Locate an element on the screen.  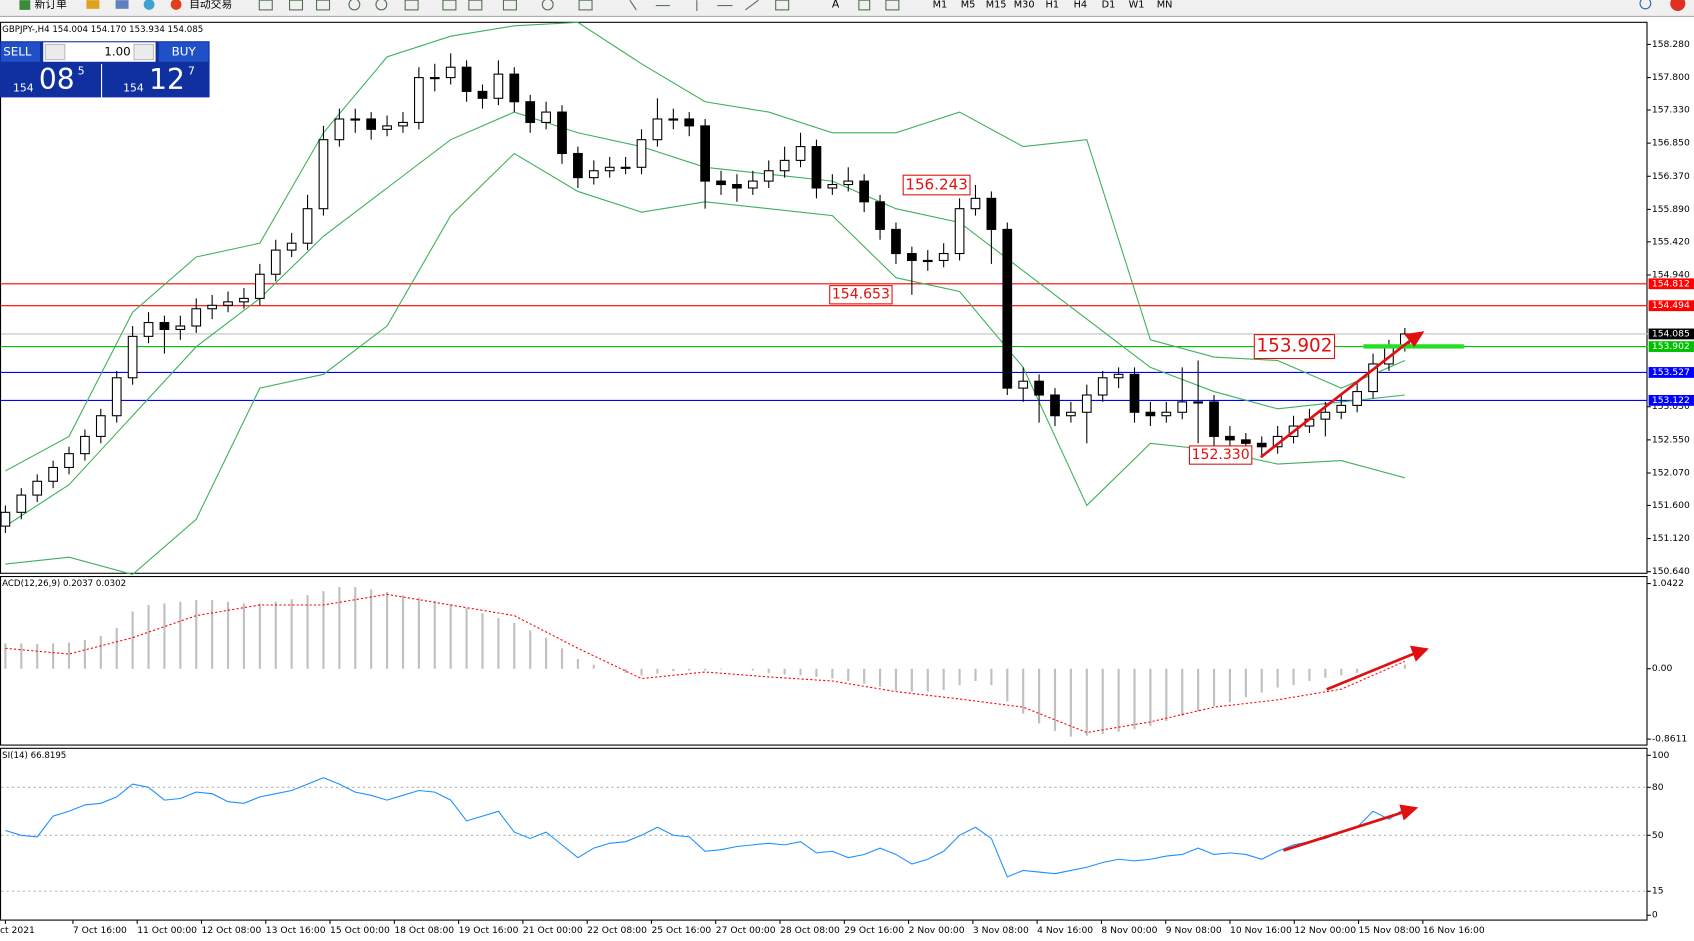
lots-field is located at coordinates (99, 52).